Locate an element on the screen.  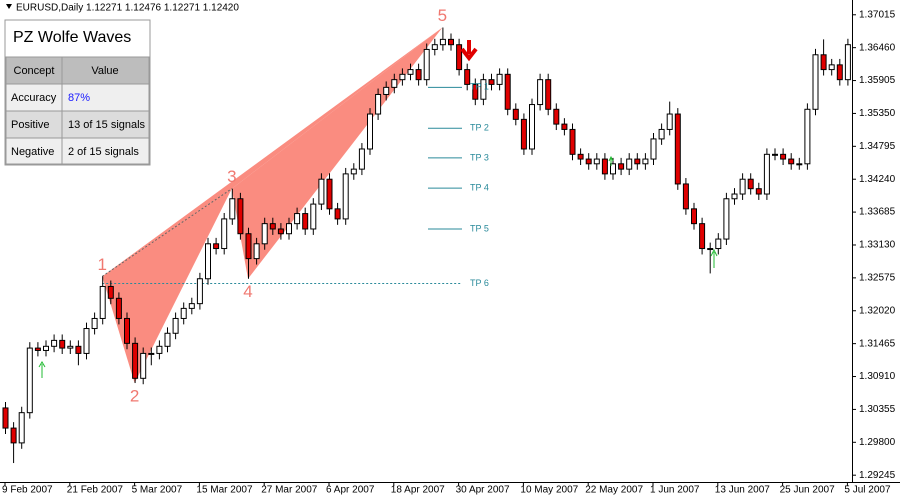
table-header-row is located at coordinates (77, 70).